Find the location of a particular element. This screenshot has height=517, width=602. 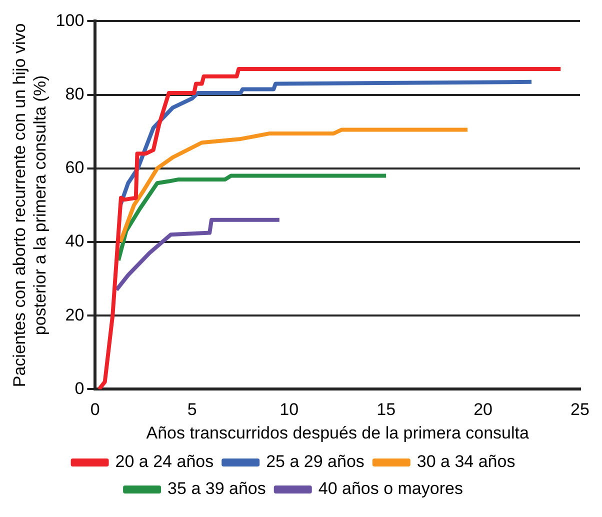

y-tick-label: 20 is located at coordinates (74, 314).